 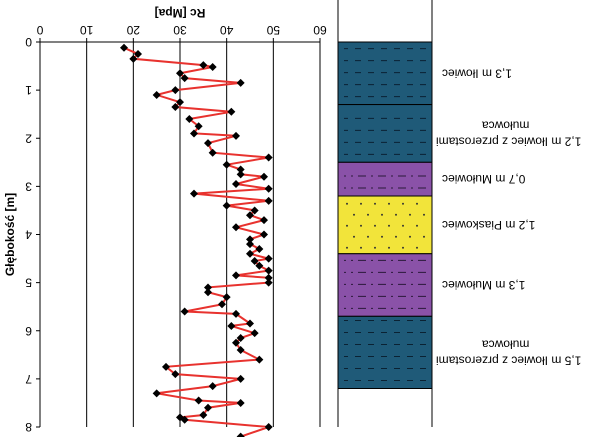 What do you see at coordinates (28, 283) in the screenshot?
I see `y-tick-label-5: 5` at bounding box center [28, 283].